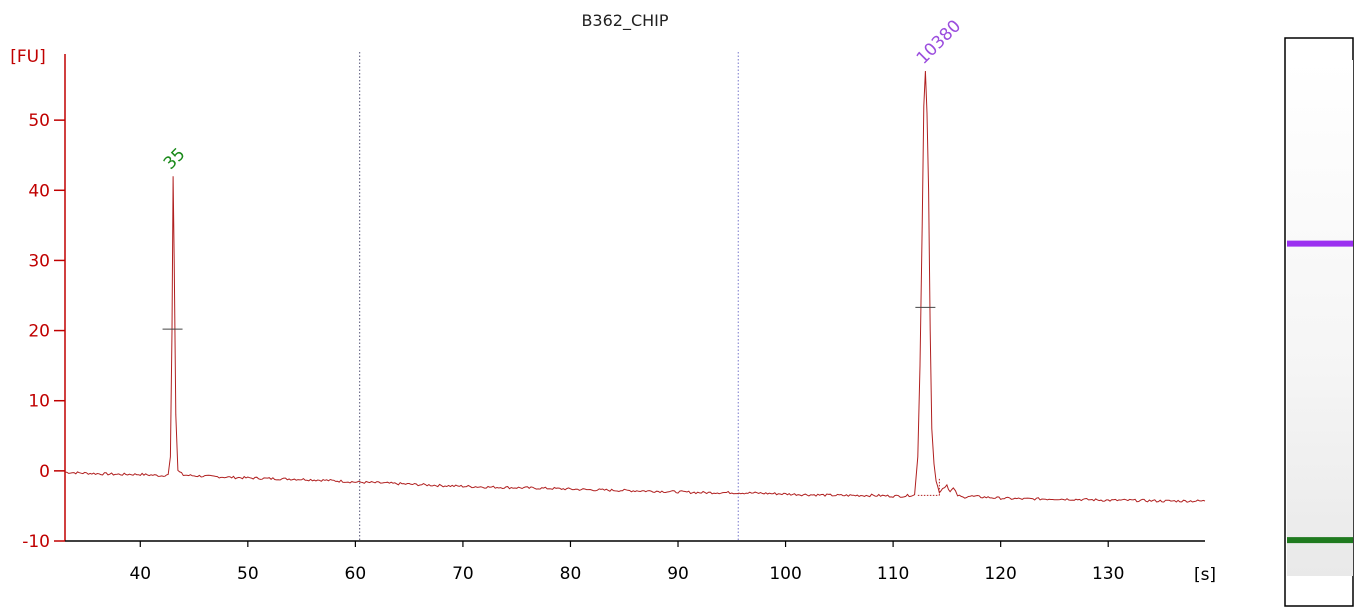 The height and width of the screenshot is (609, 1355). I want to click on y-tick-label: 40, so click(39, 191).